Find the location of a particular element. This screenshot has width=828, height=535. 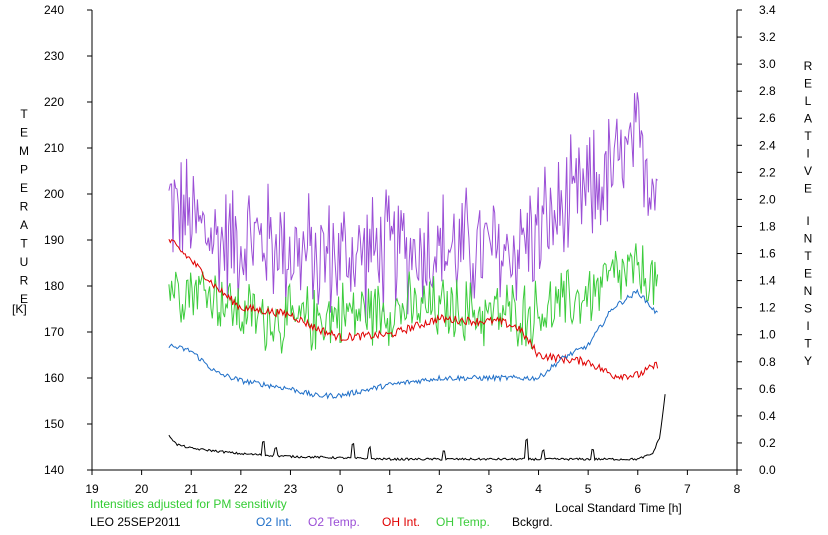

left-tick-label: 150 is located at coordinates (54, 424).